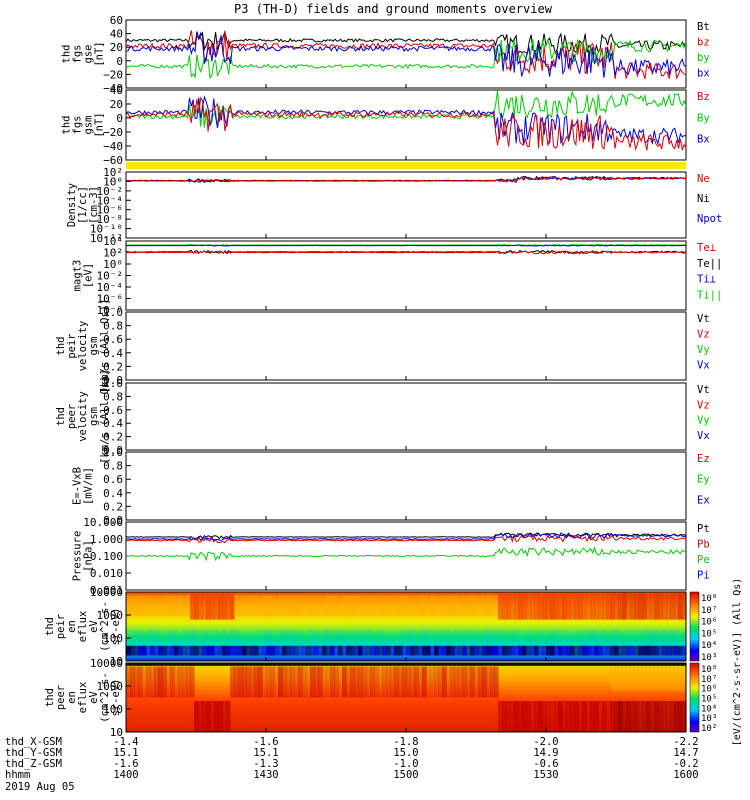 This screenshot has width=750, height=800. I want to click on y-tick-label: 10, so click(116, 732).